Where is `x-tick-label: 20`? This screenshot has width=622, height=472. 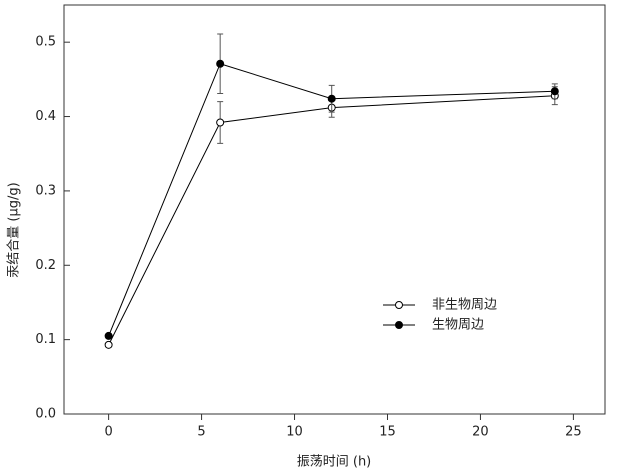
x-tick-label: 20 is located at coordinates (480, 432).